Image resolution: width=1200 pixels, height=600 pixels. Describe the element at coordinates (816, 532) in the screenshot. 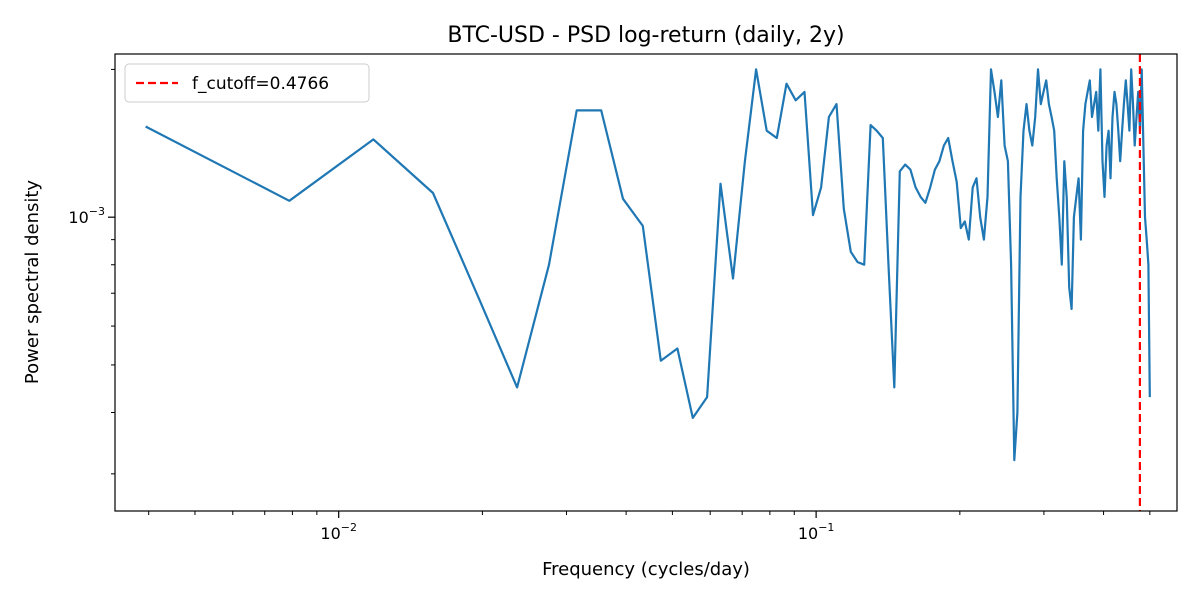

I see `x-tick-label: 10⁻¹` at that location.